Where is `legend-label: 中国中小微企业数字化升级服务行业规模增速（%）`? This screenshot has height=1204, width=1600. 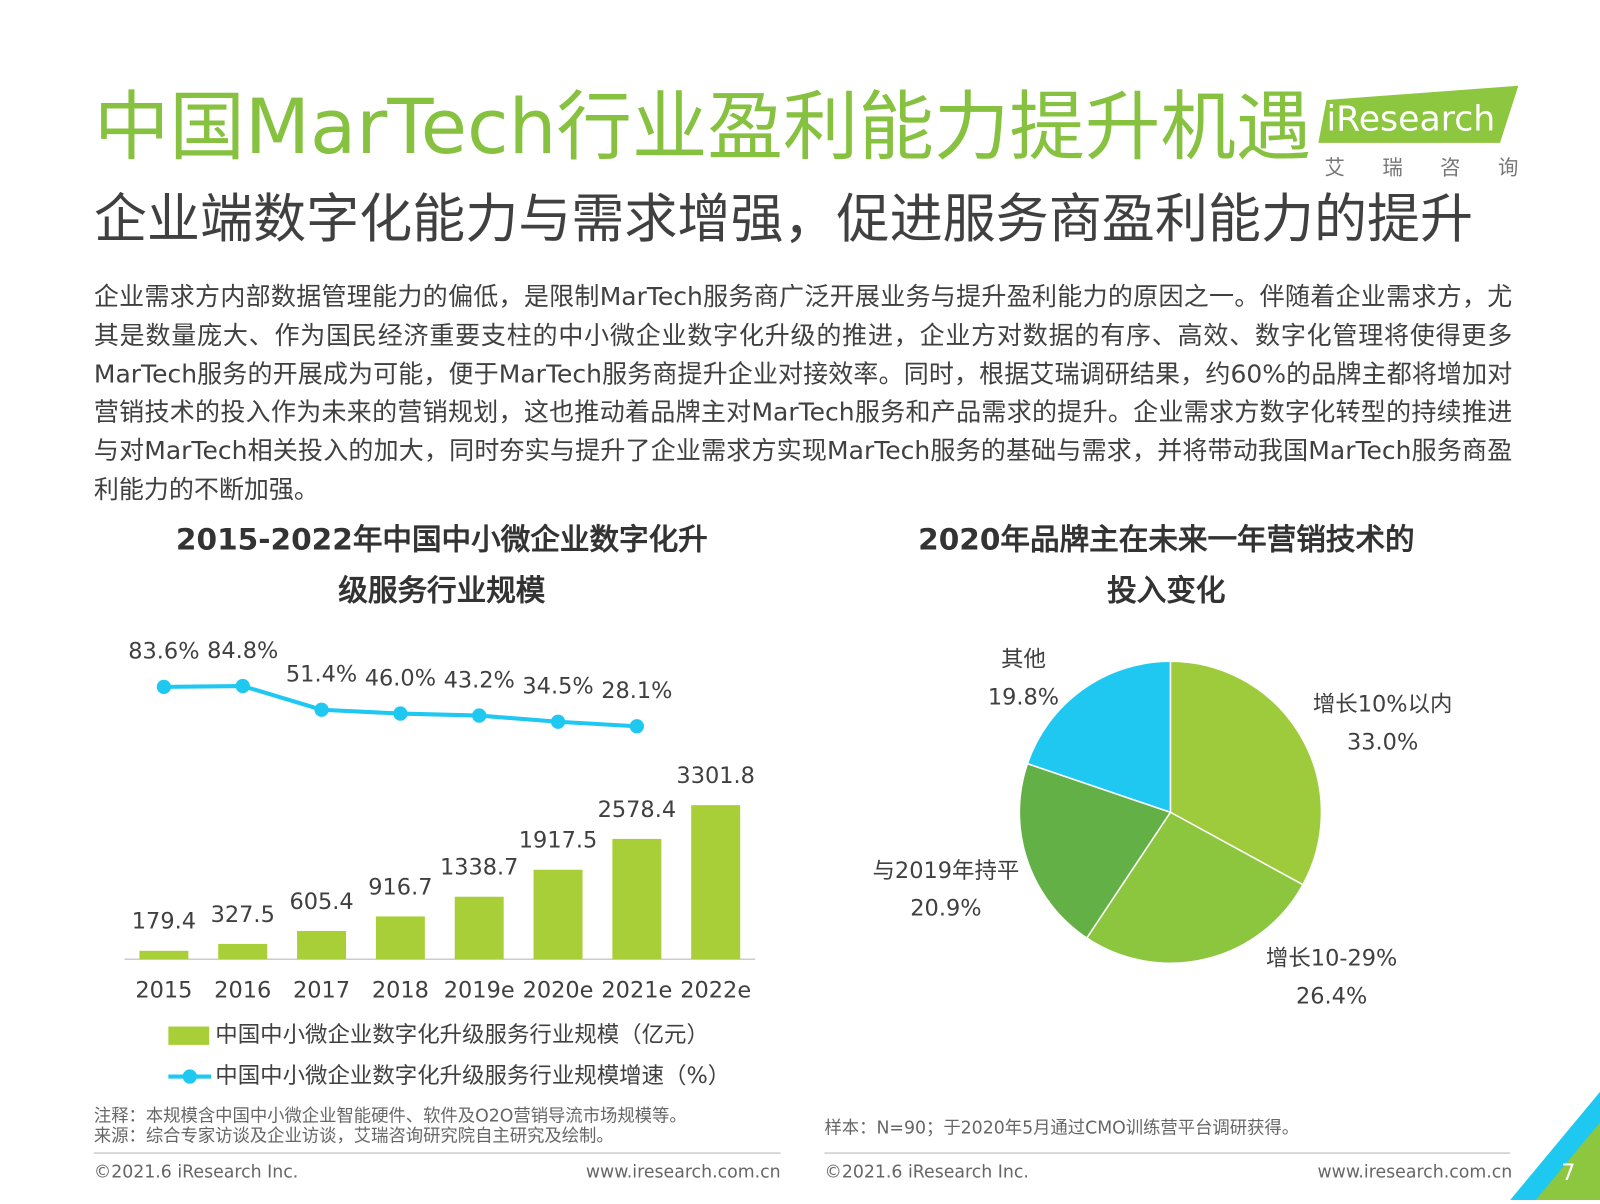 legend-label: 中国中小微企业数字化升级服务行业规模增速（%） is located at coordinates (472, 1076).